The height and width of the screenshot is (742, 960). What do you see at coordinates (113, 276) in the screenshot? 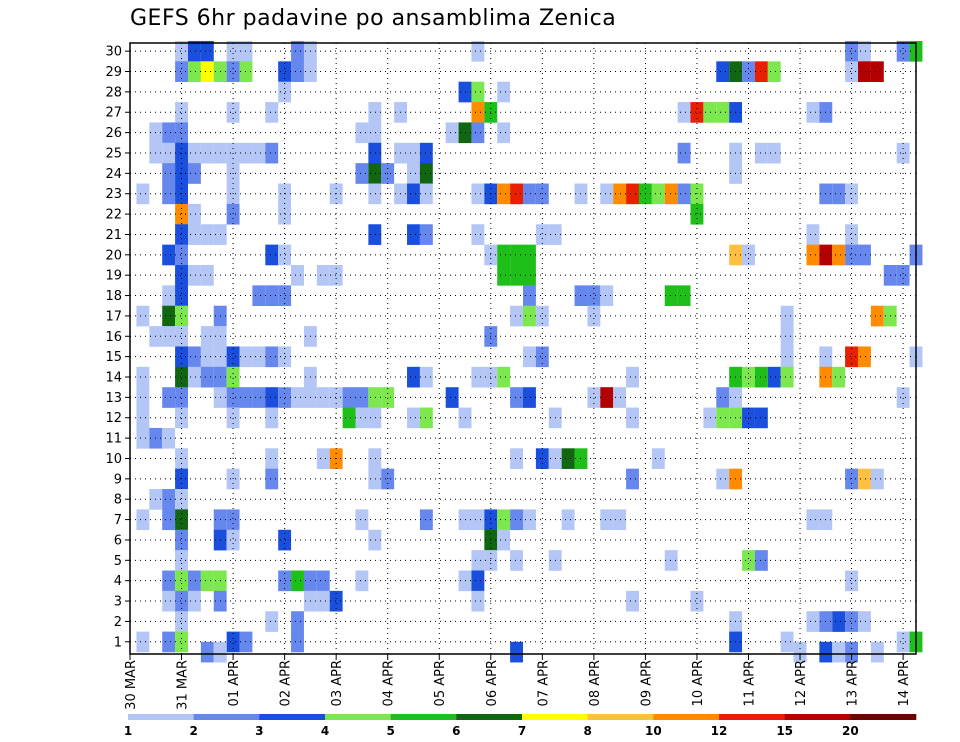
I see `y-tick-label: 19` at bounding box center [113, 276].